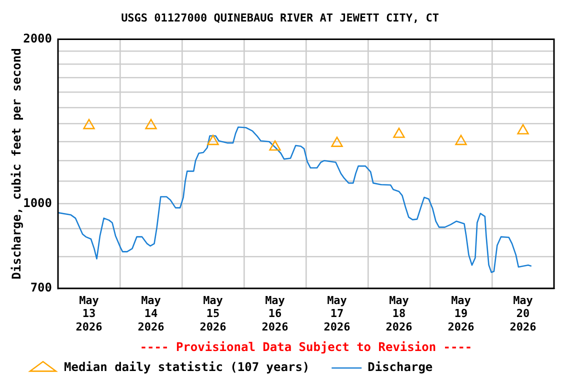  Describe the element at coordinates (187, 367) in the screenshot. I see `legend-label: Median daily statistic (107 years)` at that location.